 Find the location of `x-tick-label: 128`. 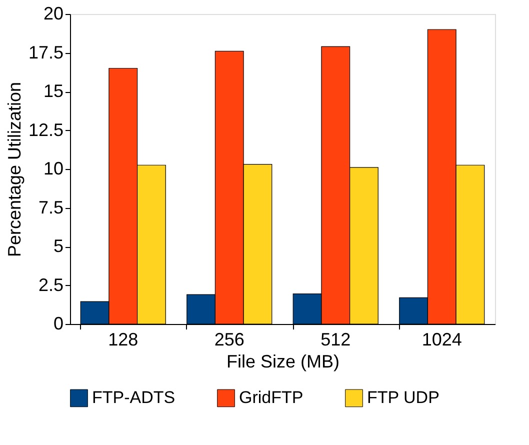

x-tick-label: 128 is located at coordinates (123, 340).